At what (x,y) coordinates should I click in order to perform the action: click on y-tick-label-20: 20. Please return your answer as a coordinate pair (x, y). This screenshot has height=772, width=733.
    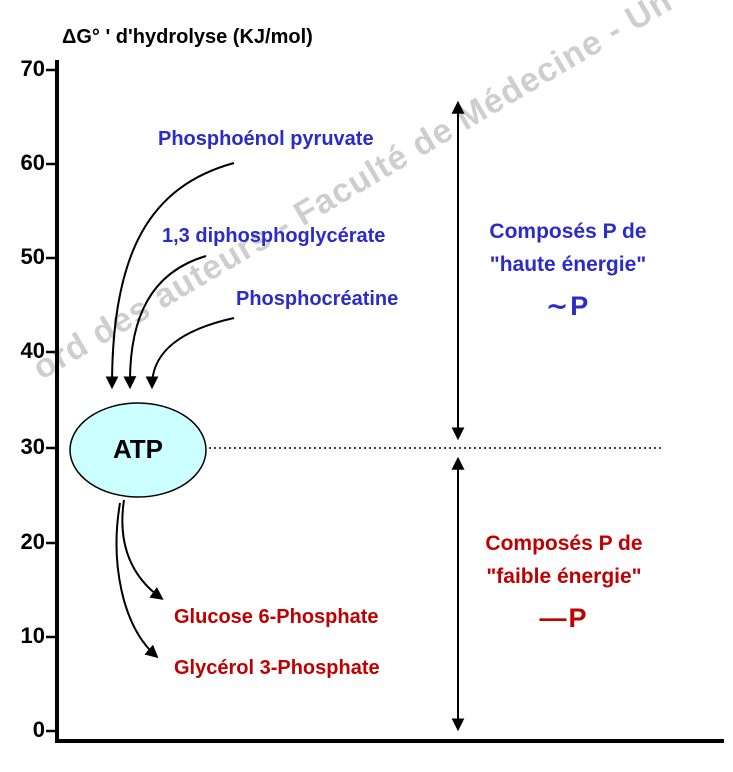
    Looking at the image, I should click on (32, 541).